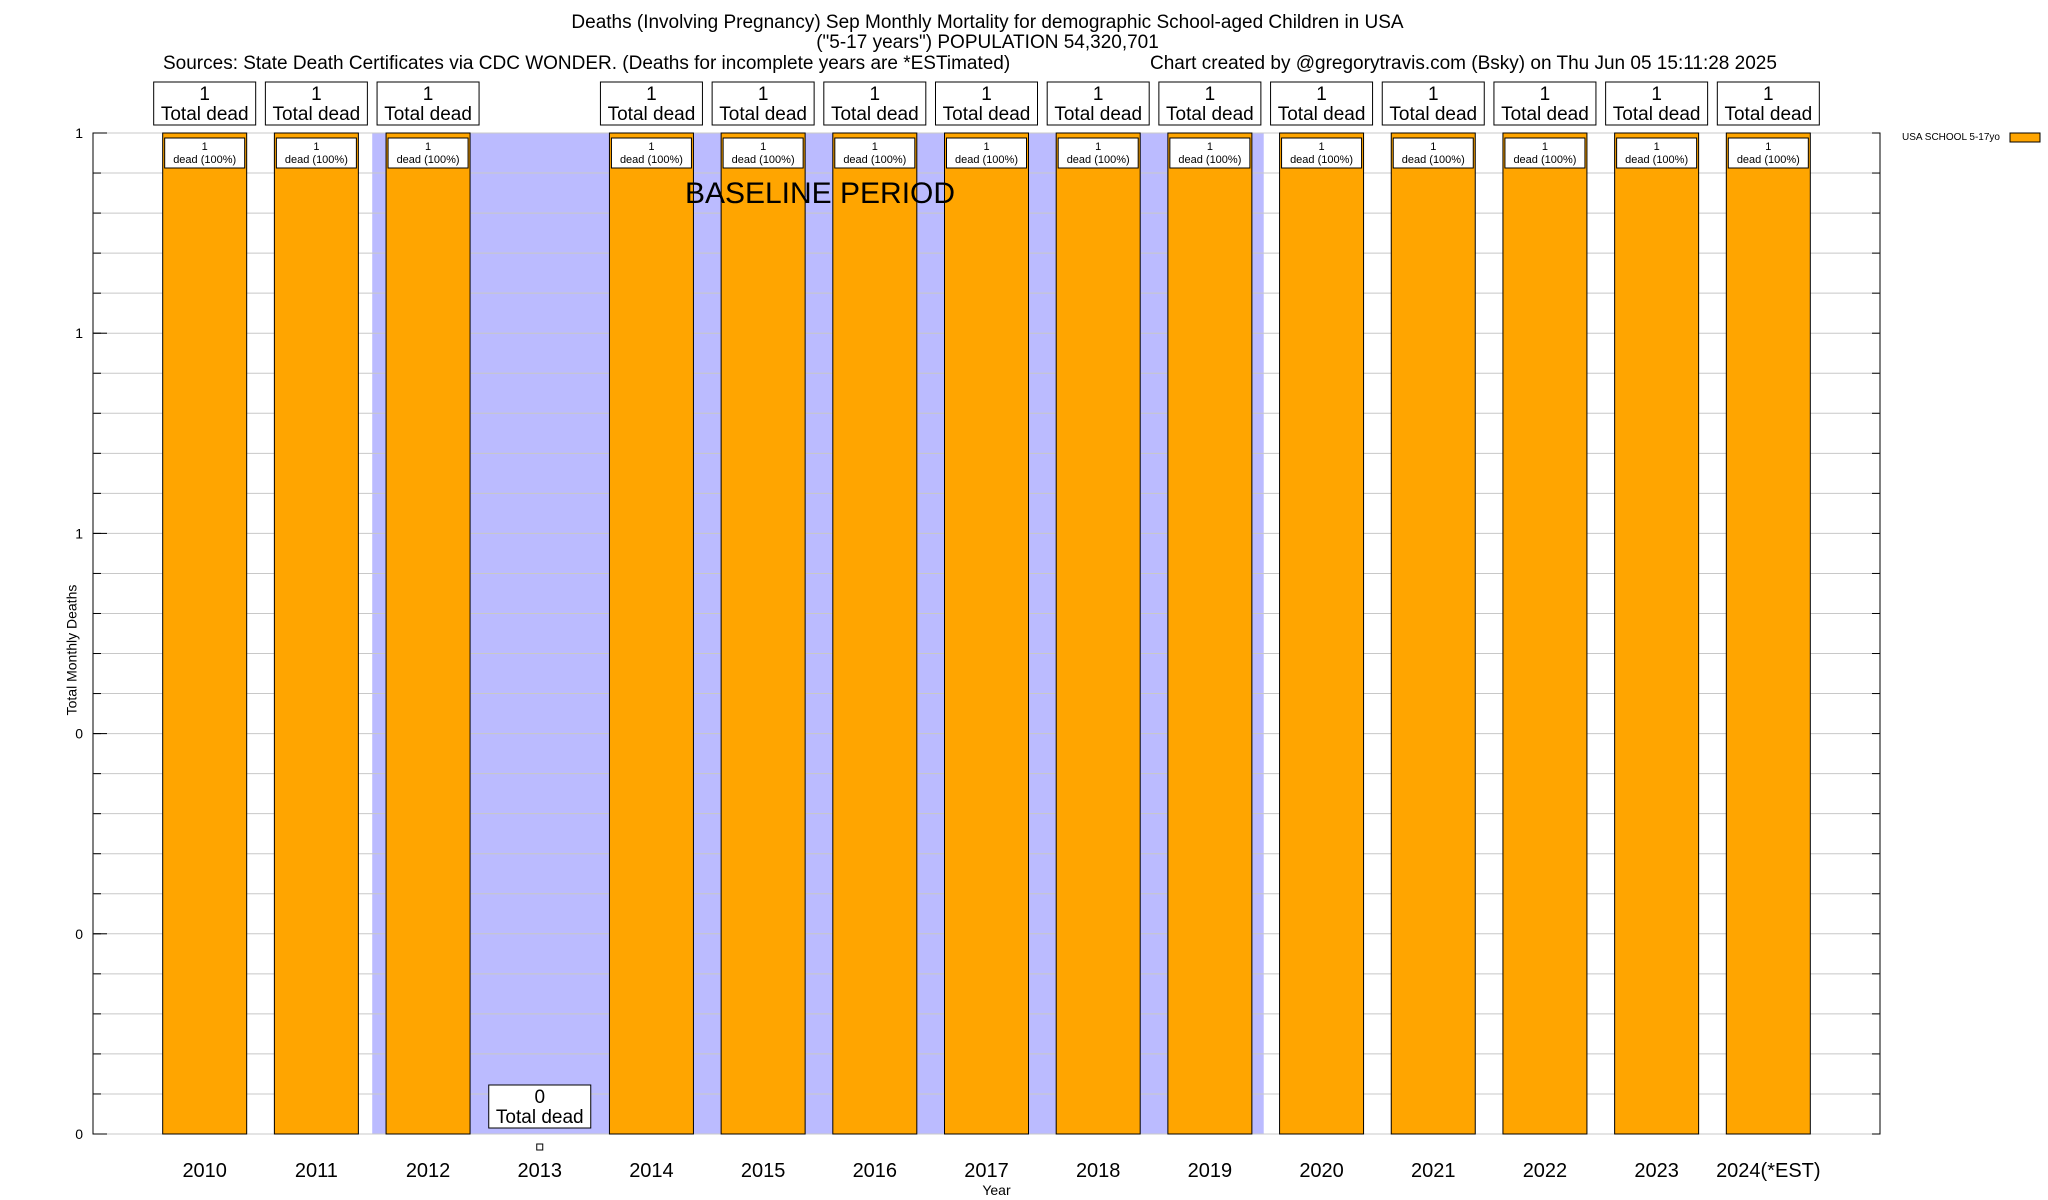 This screenshot has width=2048, height=1200. Describe the element at coordinates (1951, 137) in the screenshot. I see `legend-label: USA SCHOOL 5-17yo` at that location.